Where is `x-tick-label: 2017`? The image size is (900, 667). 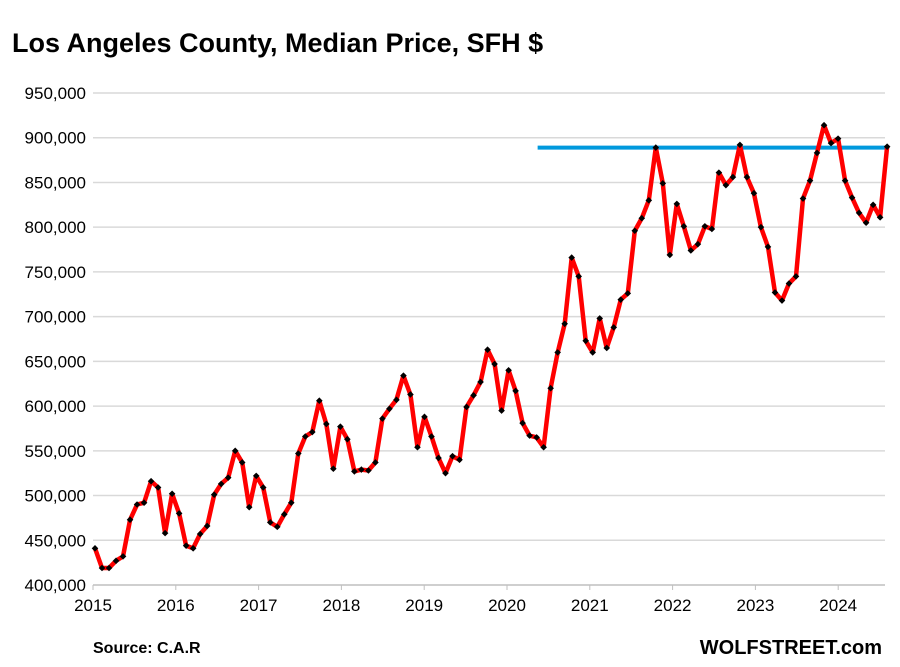 x-tick-label: 2017 is located at coordinates (259, 605).